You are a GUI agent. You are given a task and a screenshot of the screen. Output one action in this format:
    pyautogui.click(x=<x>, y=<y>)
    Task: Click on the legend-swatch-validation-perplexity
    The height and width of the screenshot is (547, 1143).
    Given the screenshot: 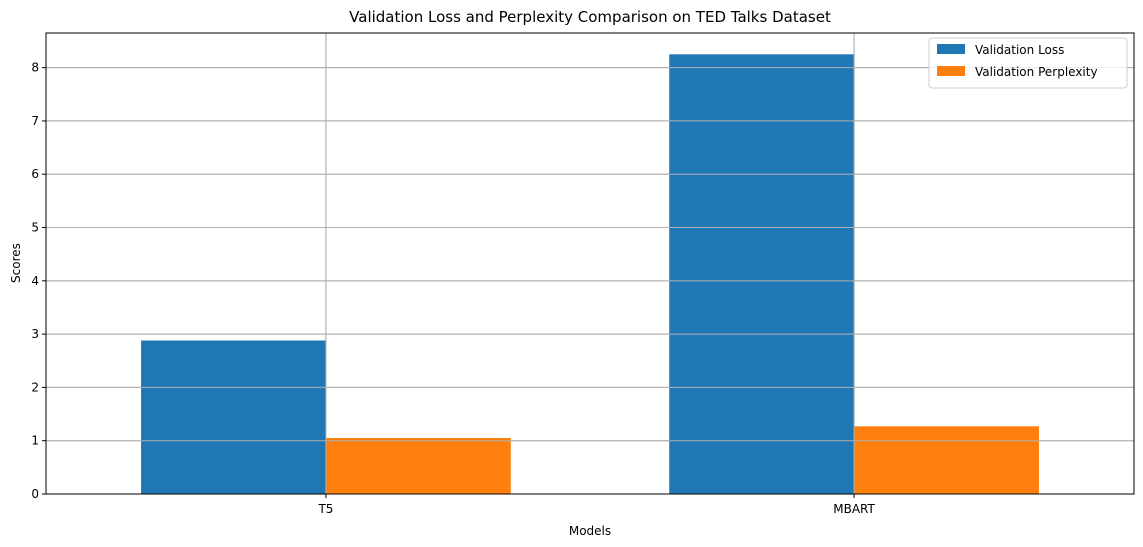 What is the action you would take?
    pyautogui.click(x=951, y=71)
    